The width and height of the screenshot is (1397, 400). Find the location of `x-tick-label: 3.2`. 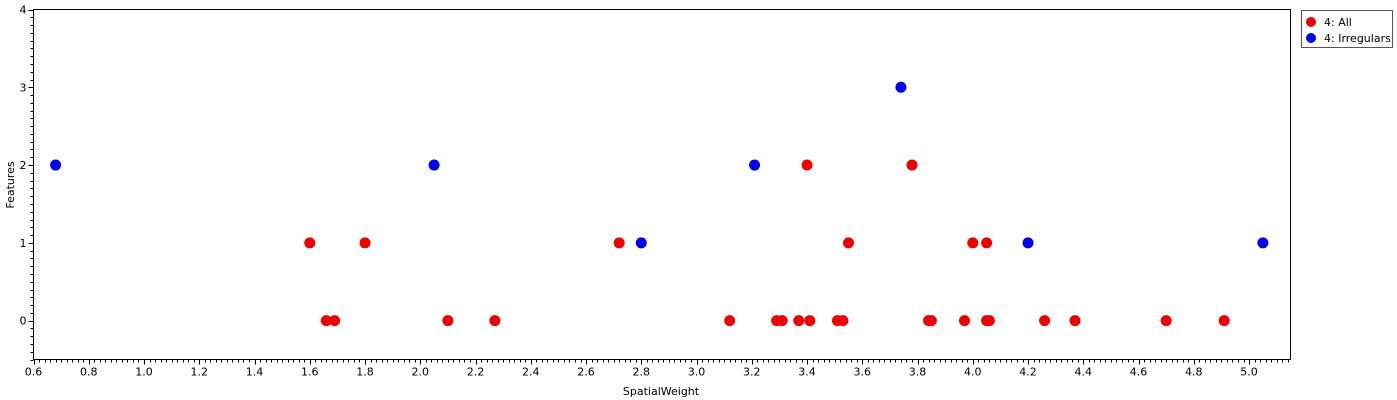

x-tick-label: 3.2 is located at coordinates (752, 372).